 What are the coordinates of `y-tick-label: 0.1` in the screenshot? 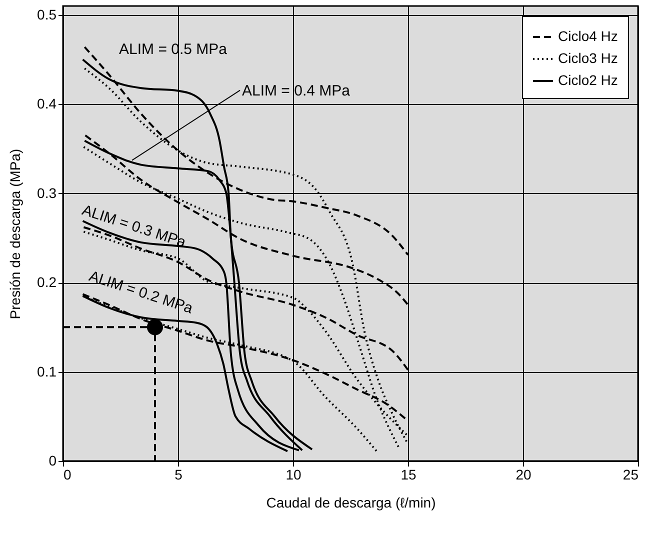 It's located at (47, 371).